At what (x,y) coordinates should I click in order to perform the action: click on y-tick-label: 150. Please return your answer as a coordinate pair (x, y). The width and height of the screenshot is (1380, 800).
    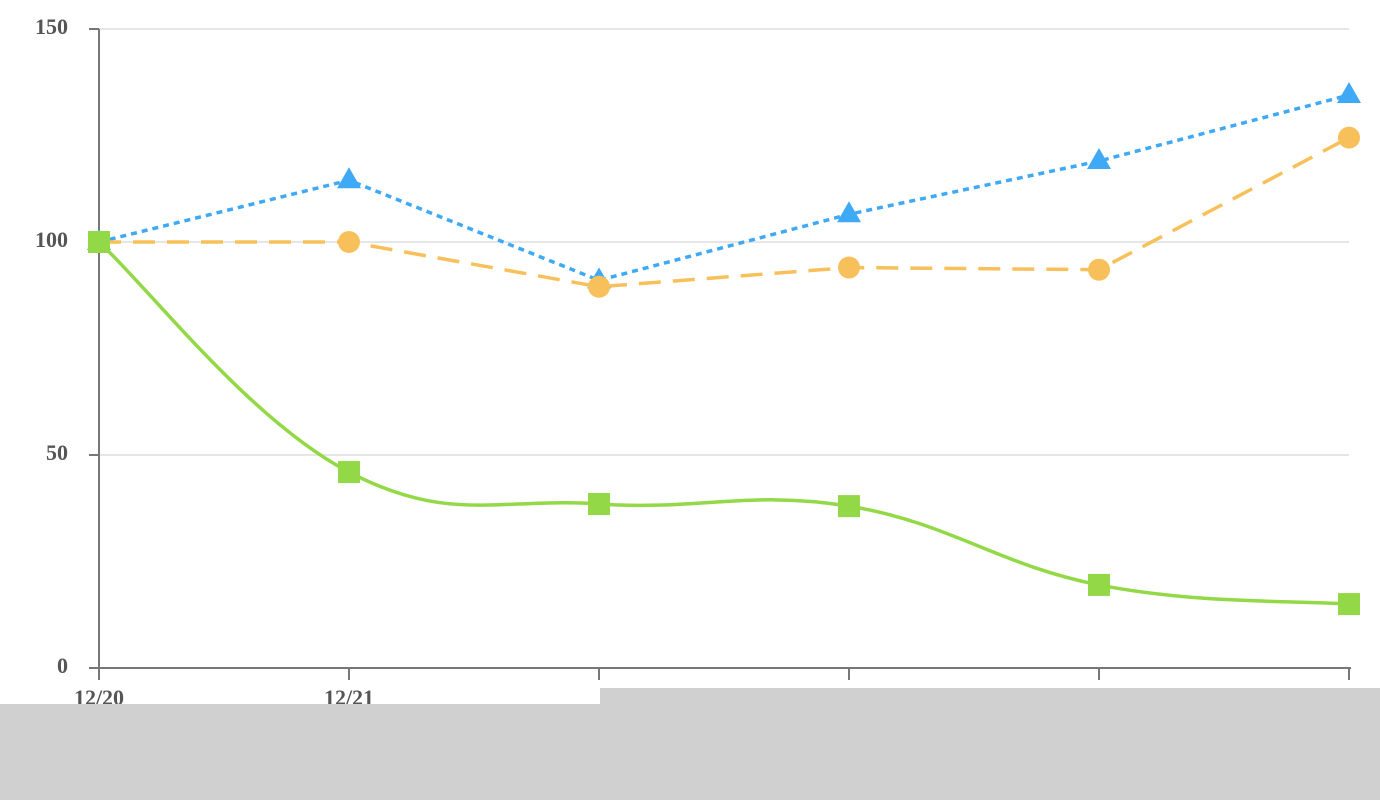
    Looking at the image, I should click on (51, 26).